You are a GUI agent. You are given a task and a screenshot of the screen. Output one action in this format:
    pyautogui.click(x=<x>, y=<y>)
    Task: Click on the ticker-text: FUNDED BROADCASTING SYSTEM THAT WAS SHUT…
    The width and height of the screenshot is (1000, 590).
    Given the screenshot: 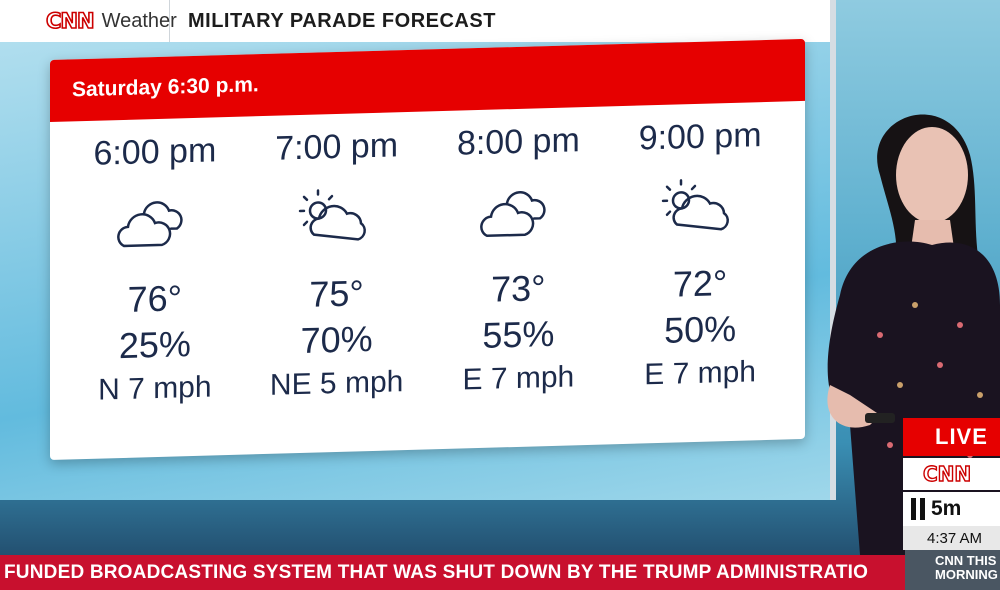 What is the action you would take?
    pyautogui.click(x=436, y=572)
    